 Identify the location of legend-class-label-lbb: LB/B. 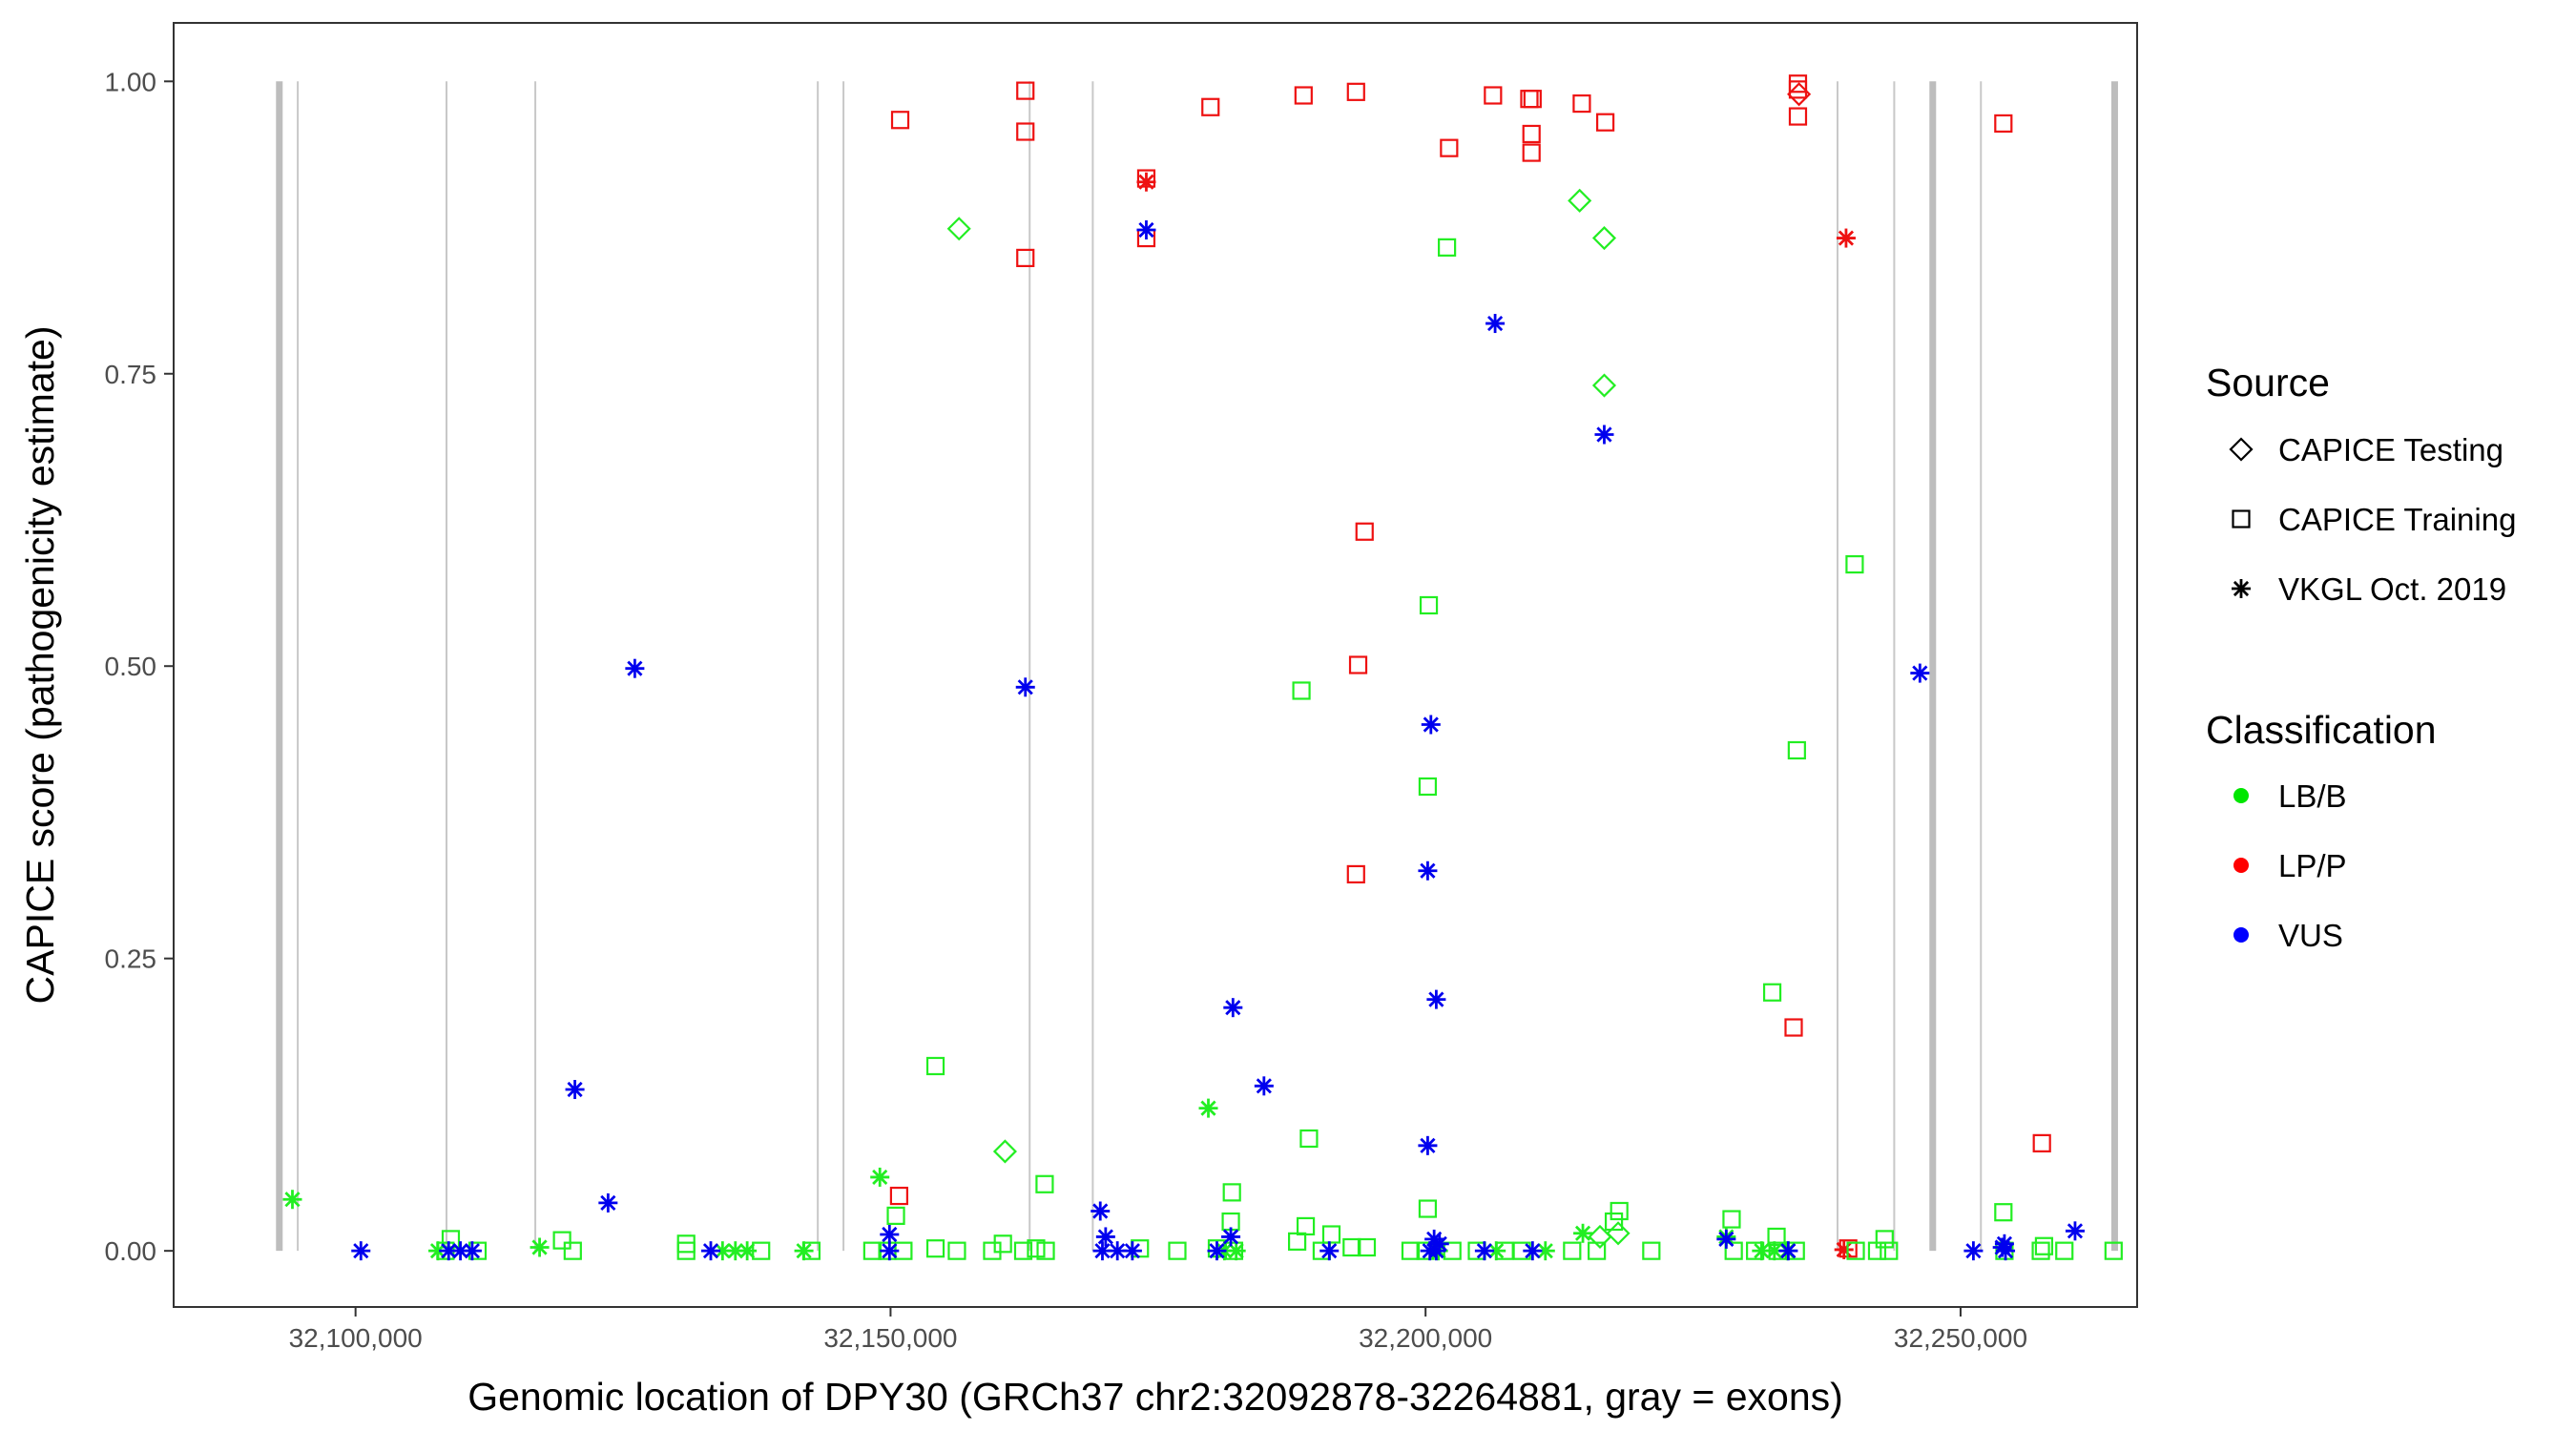
(2312, 796).